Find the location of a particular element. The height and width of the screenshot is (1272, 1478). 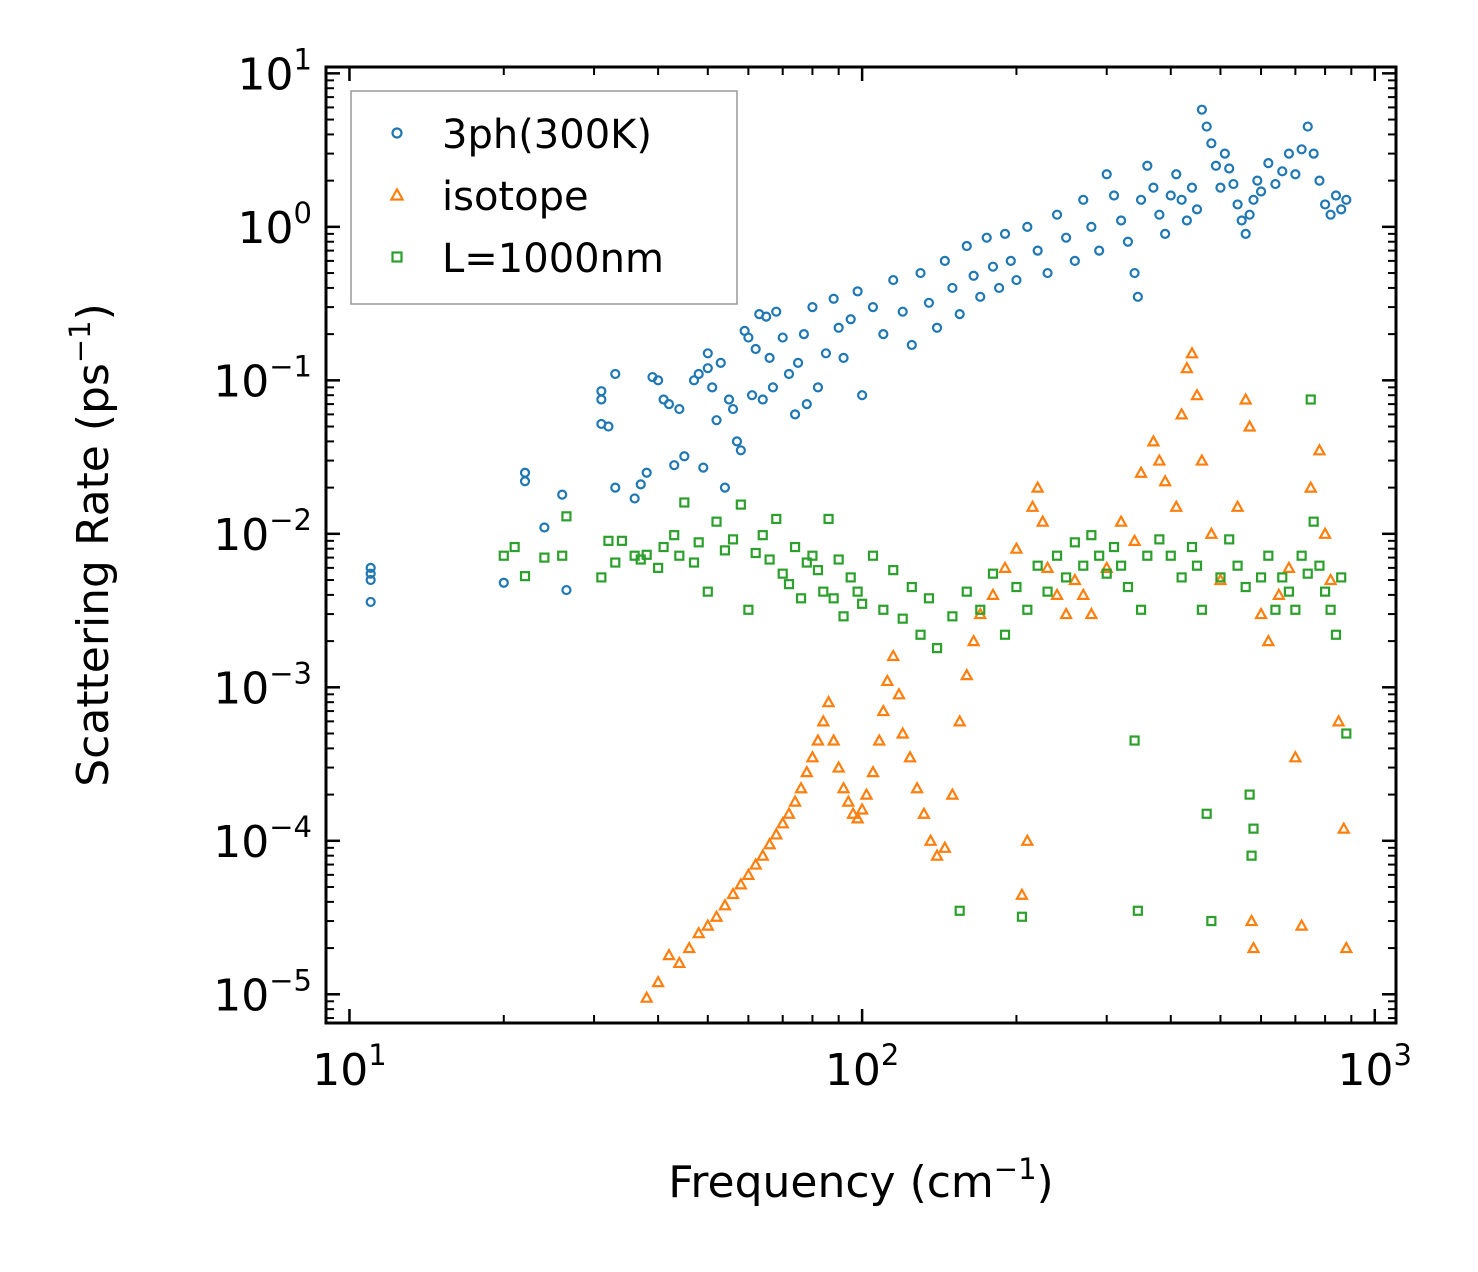

y-tick-exp: −3 is located at coordinates (290, 673).